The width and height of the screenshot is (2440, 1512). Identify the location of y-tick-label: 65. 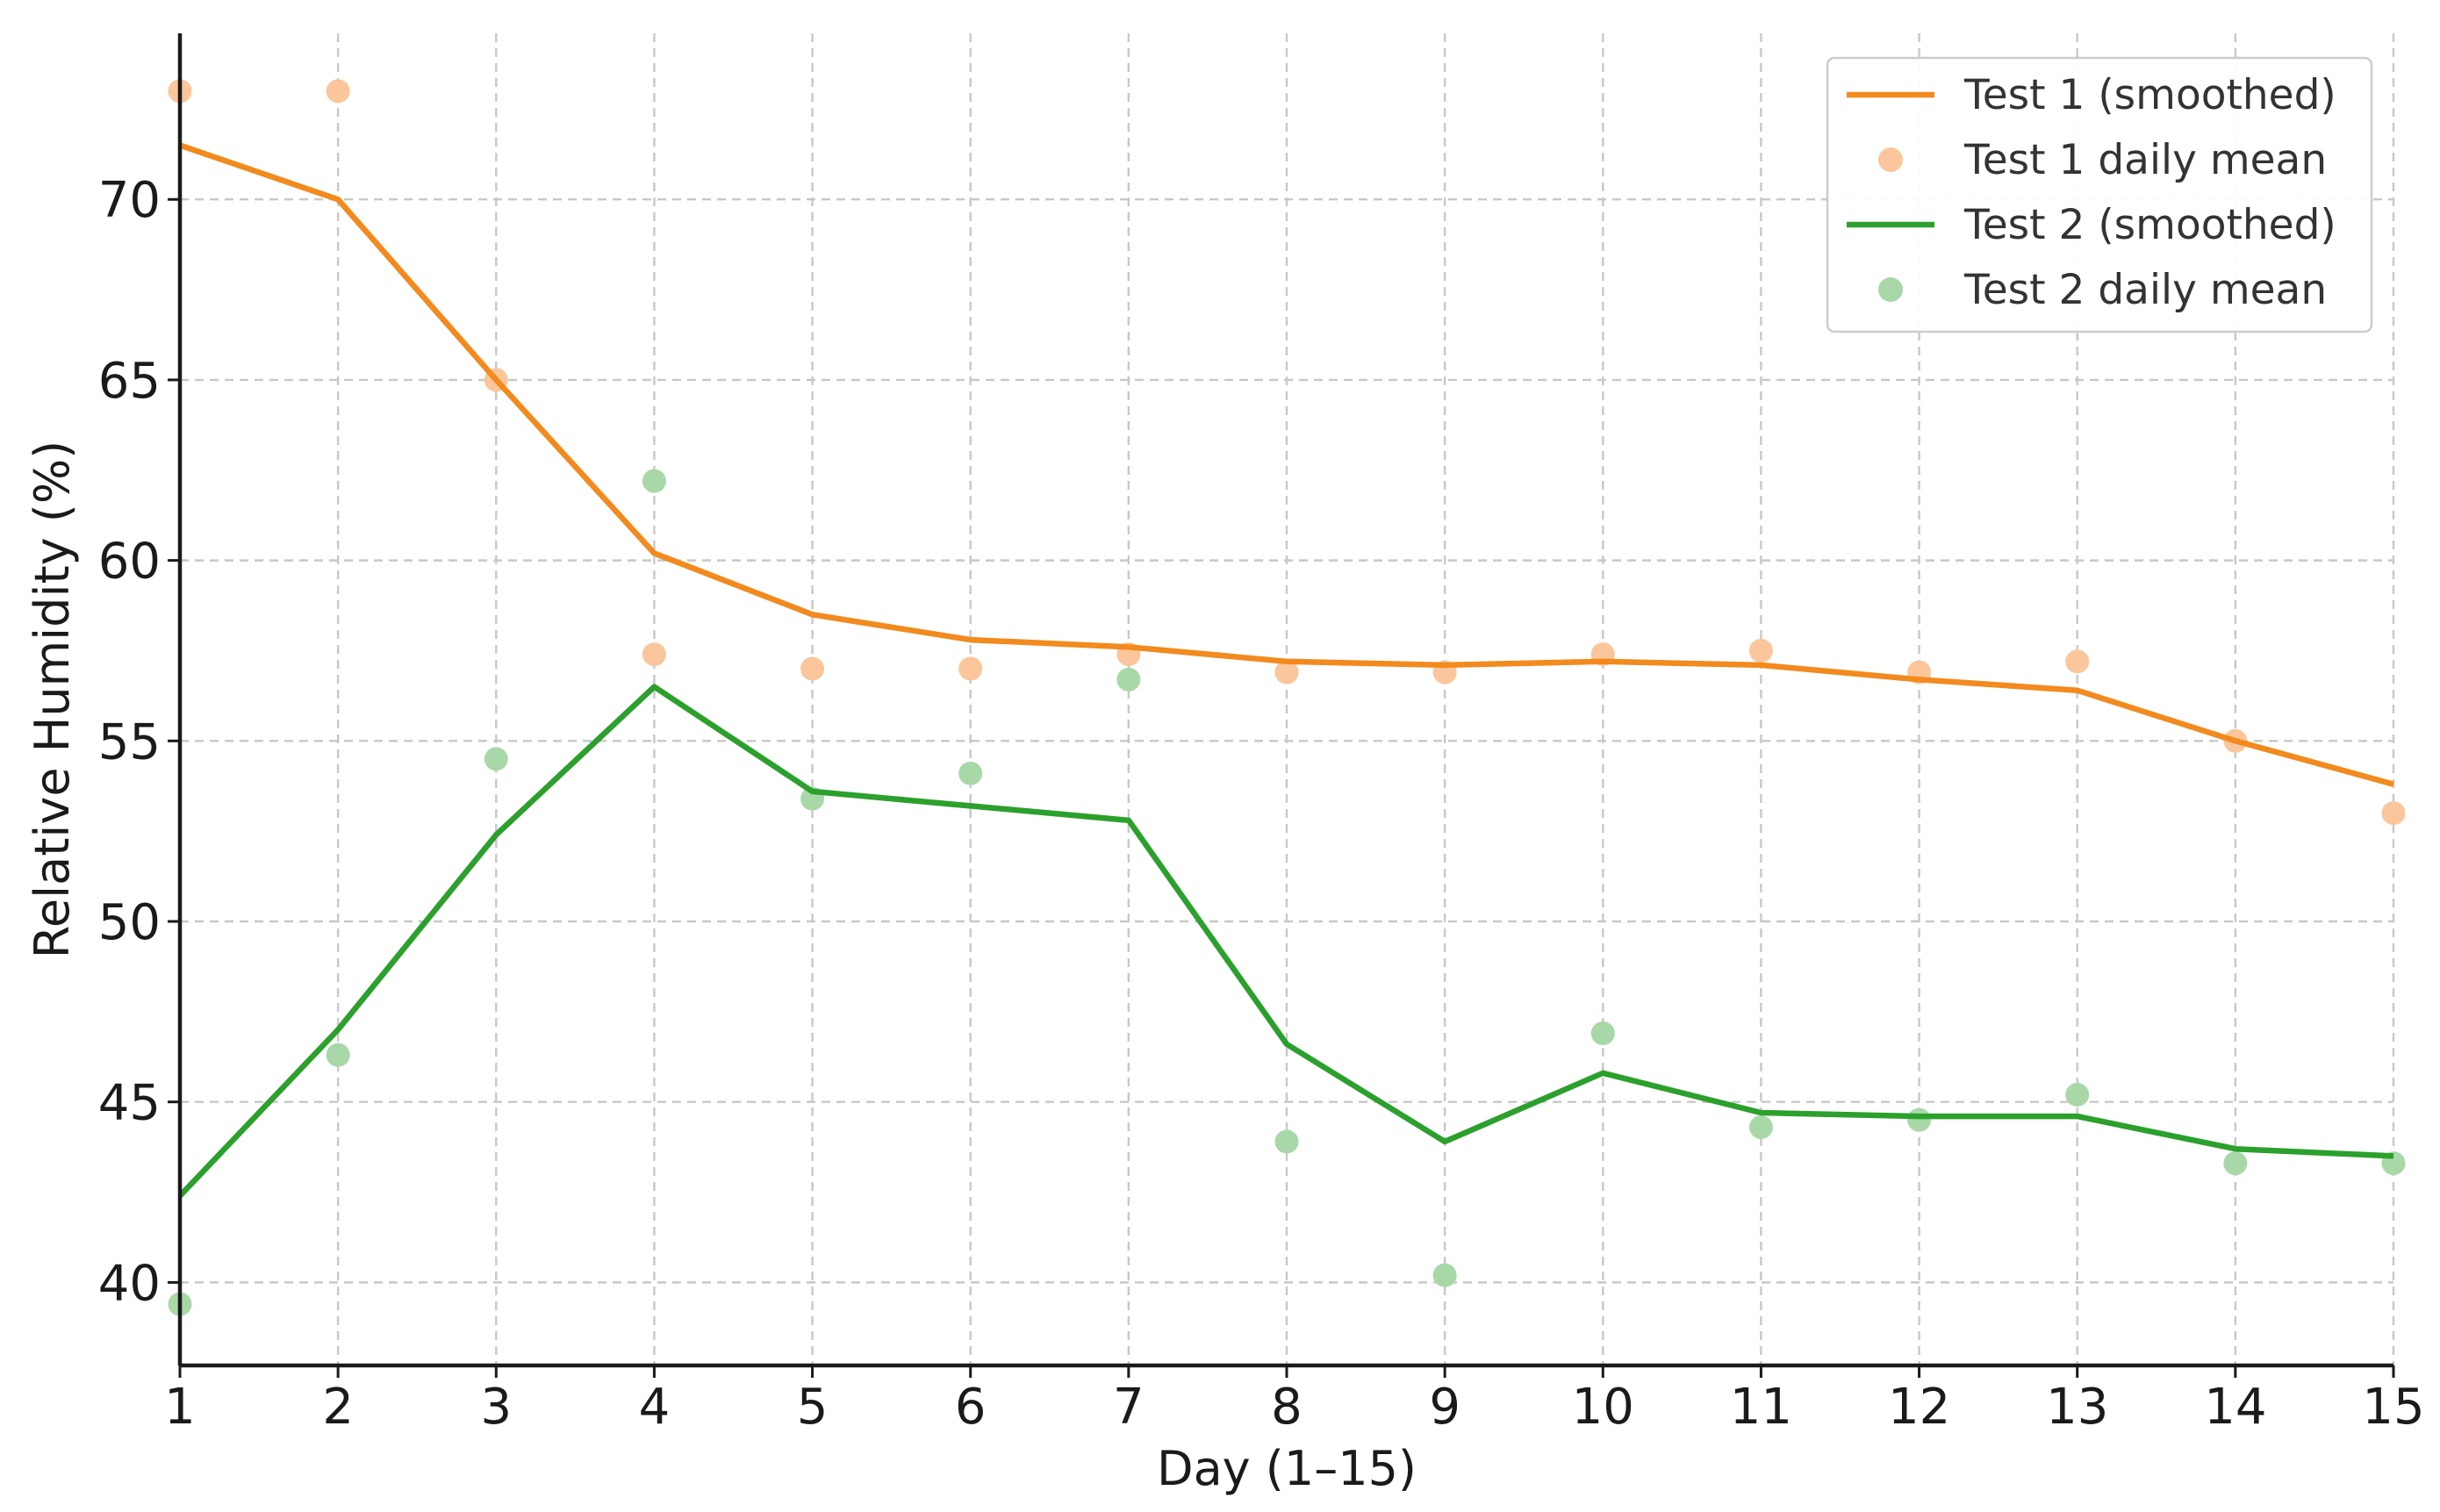
(129, 382).